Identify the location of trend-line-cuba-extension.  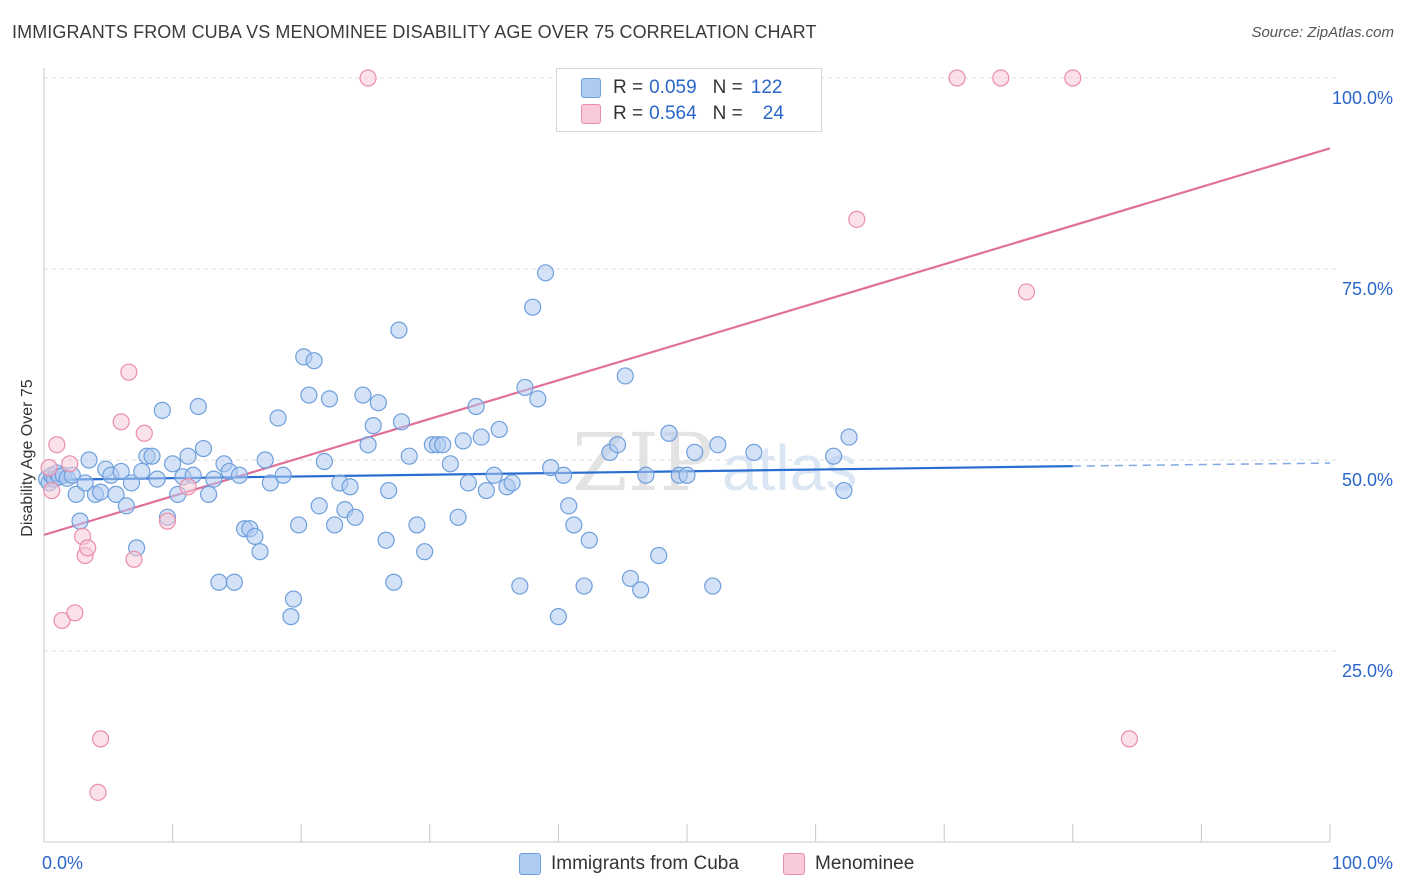
(1201, 464).